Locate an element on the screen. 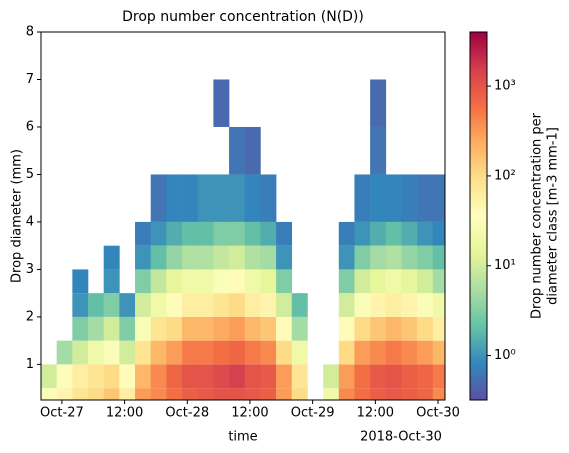 Image resolution: width=569 pixels, height=453 pixels. x-tick-label: 12:00 is located at coordinates (249, 413).